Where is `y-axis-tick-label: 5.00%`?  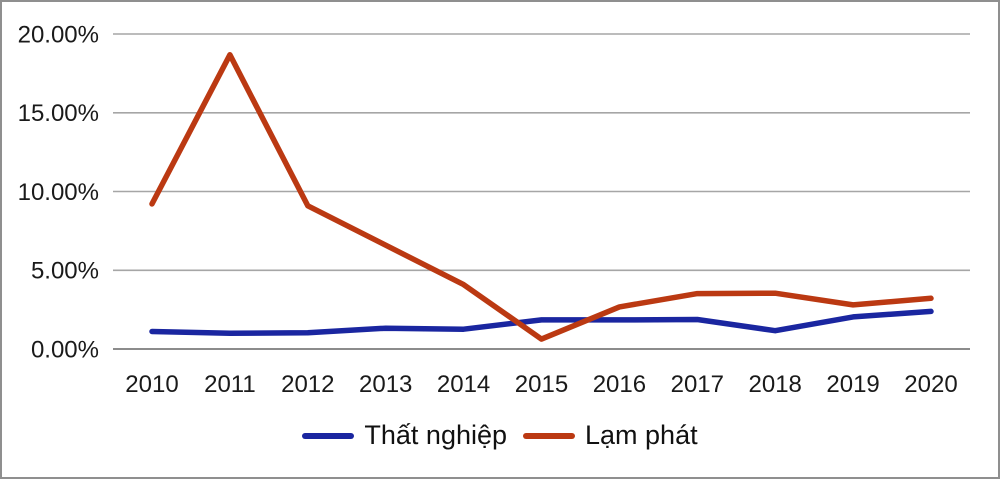 y-axis-tick-label: 5.00% is located at coordinates (65, 271).